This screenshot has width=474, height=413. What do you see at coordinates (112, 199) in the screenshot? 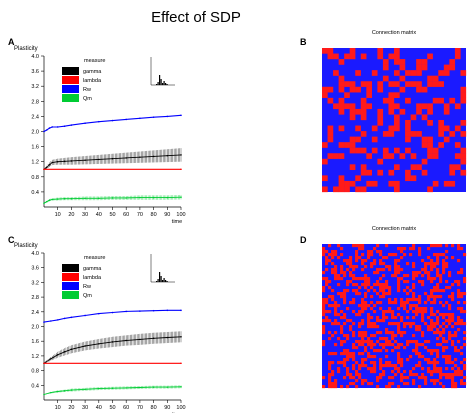
I see `series-Qm` at bounding box center [112, 199].